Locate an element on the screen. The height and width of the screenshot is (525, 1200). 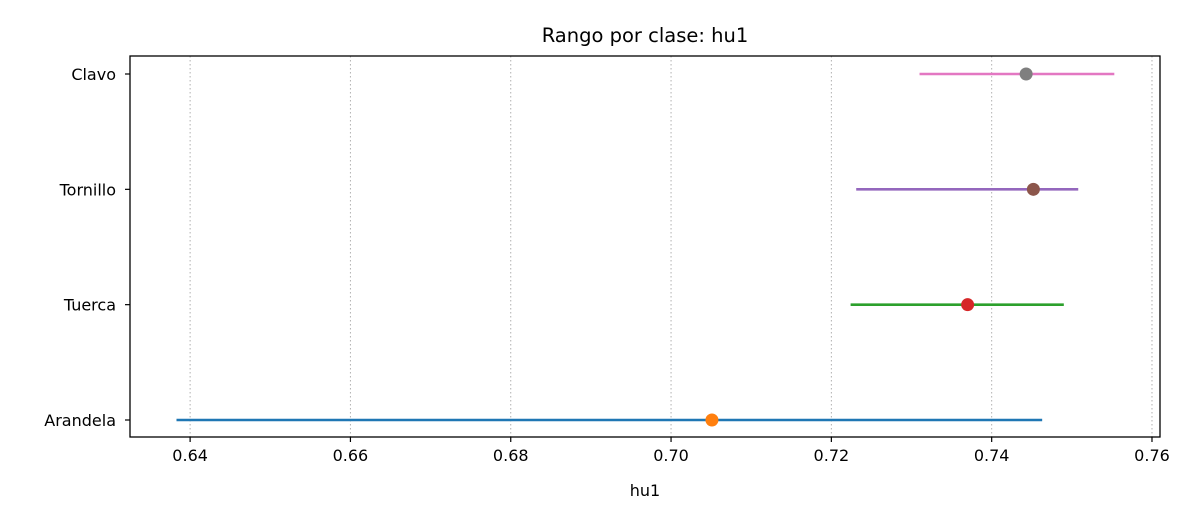
x-tick-label: 0.68 is located at coordinates (511, 455).